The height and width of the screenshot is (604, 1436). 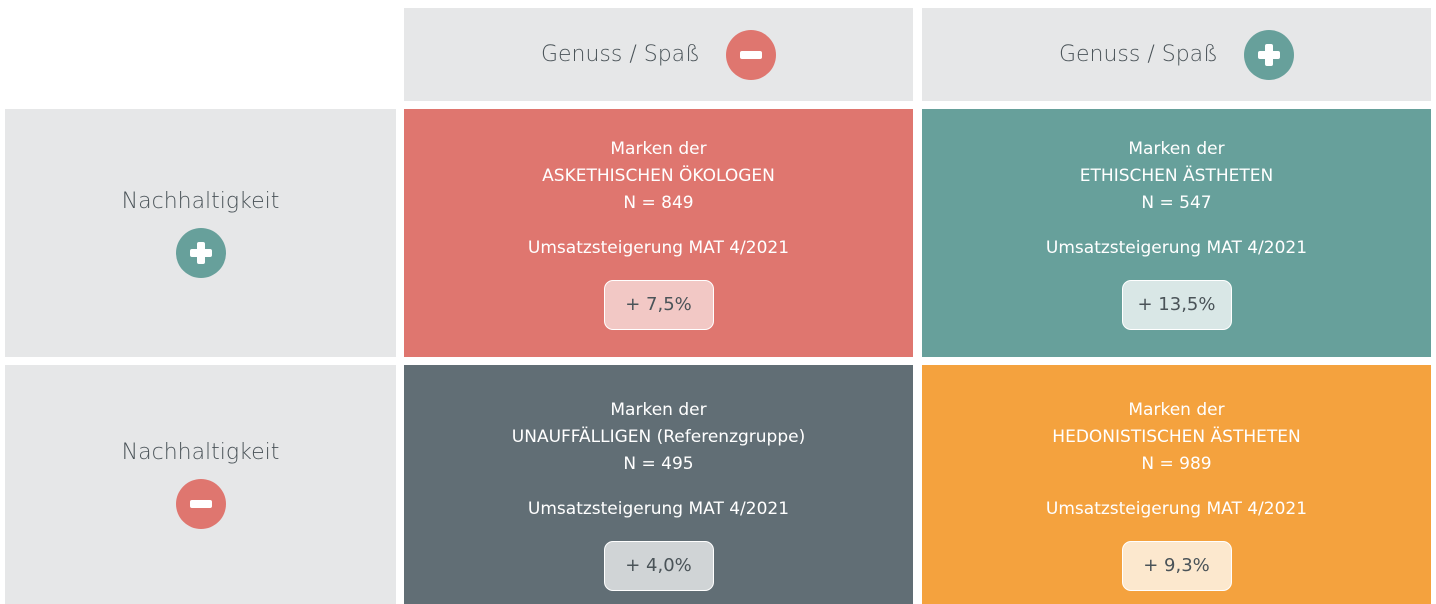 What do you see at coordinates (1176, 203) in the screenshot?
I see `cell-count: N = 547` at bounding box center [1176, 203].